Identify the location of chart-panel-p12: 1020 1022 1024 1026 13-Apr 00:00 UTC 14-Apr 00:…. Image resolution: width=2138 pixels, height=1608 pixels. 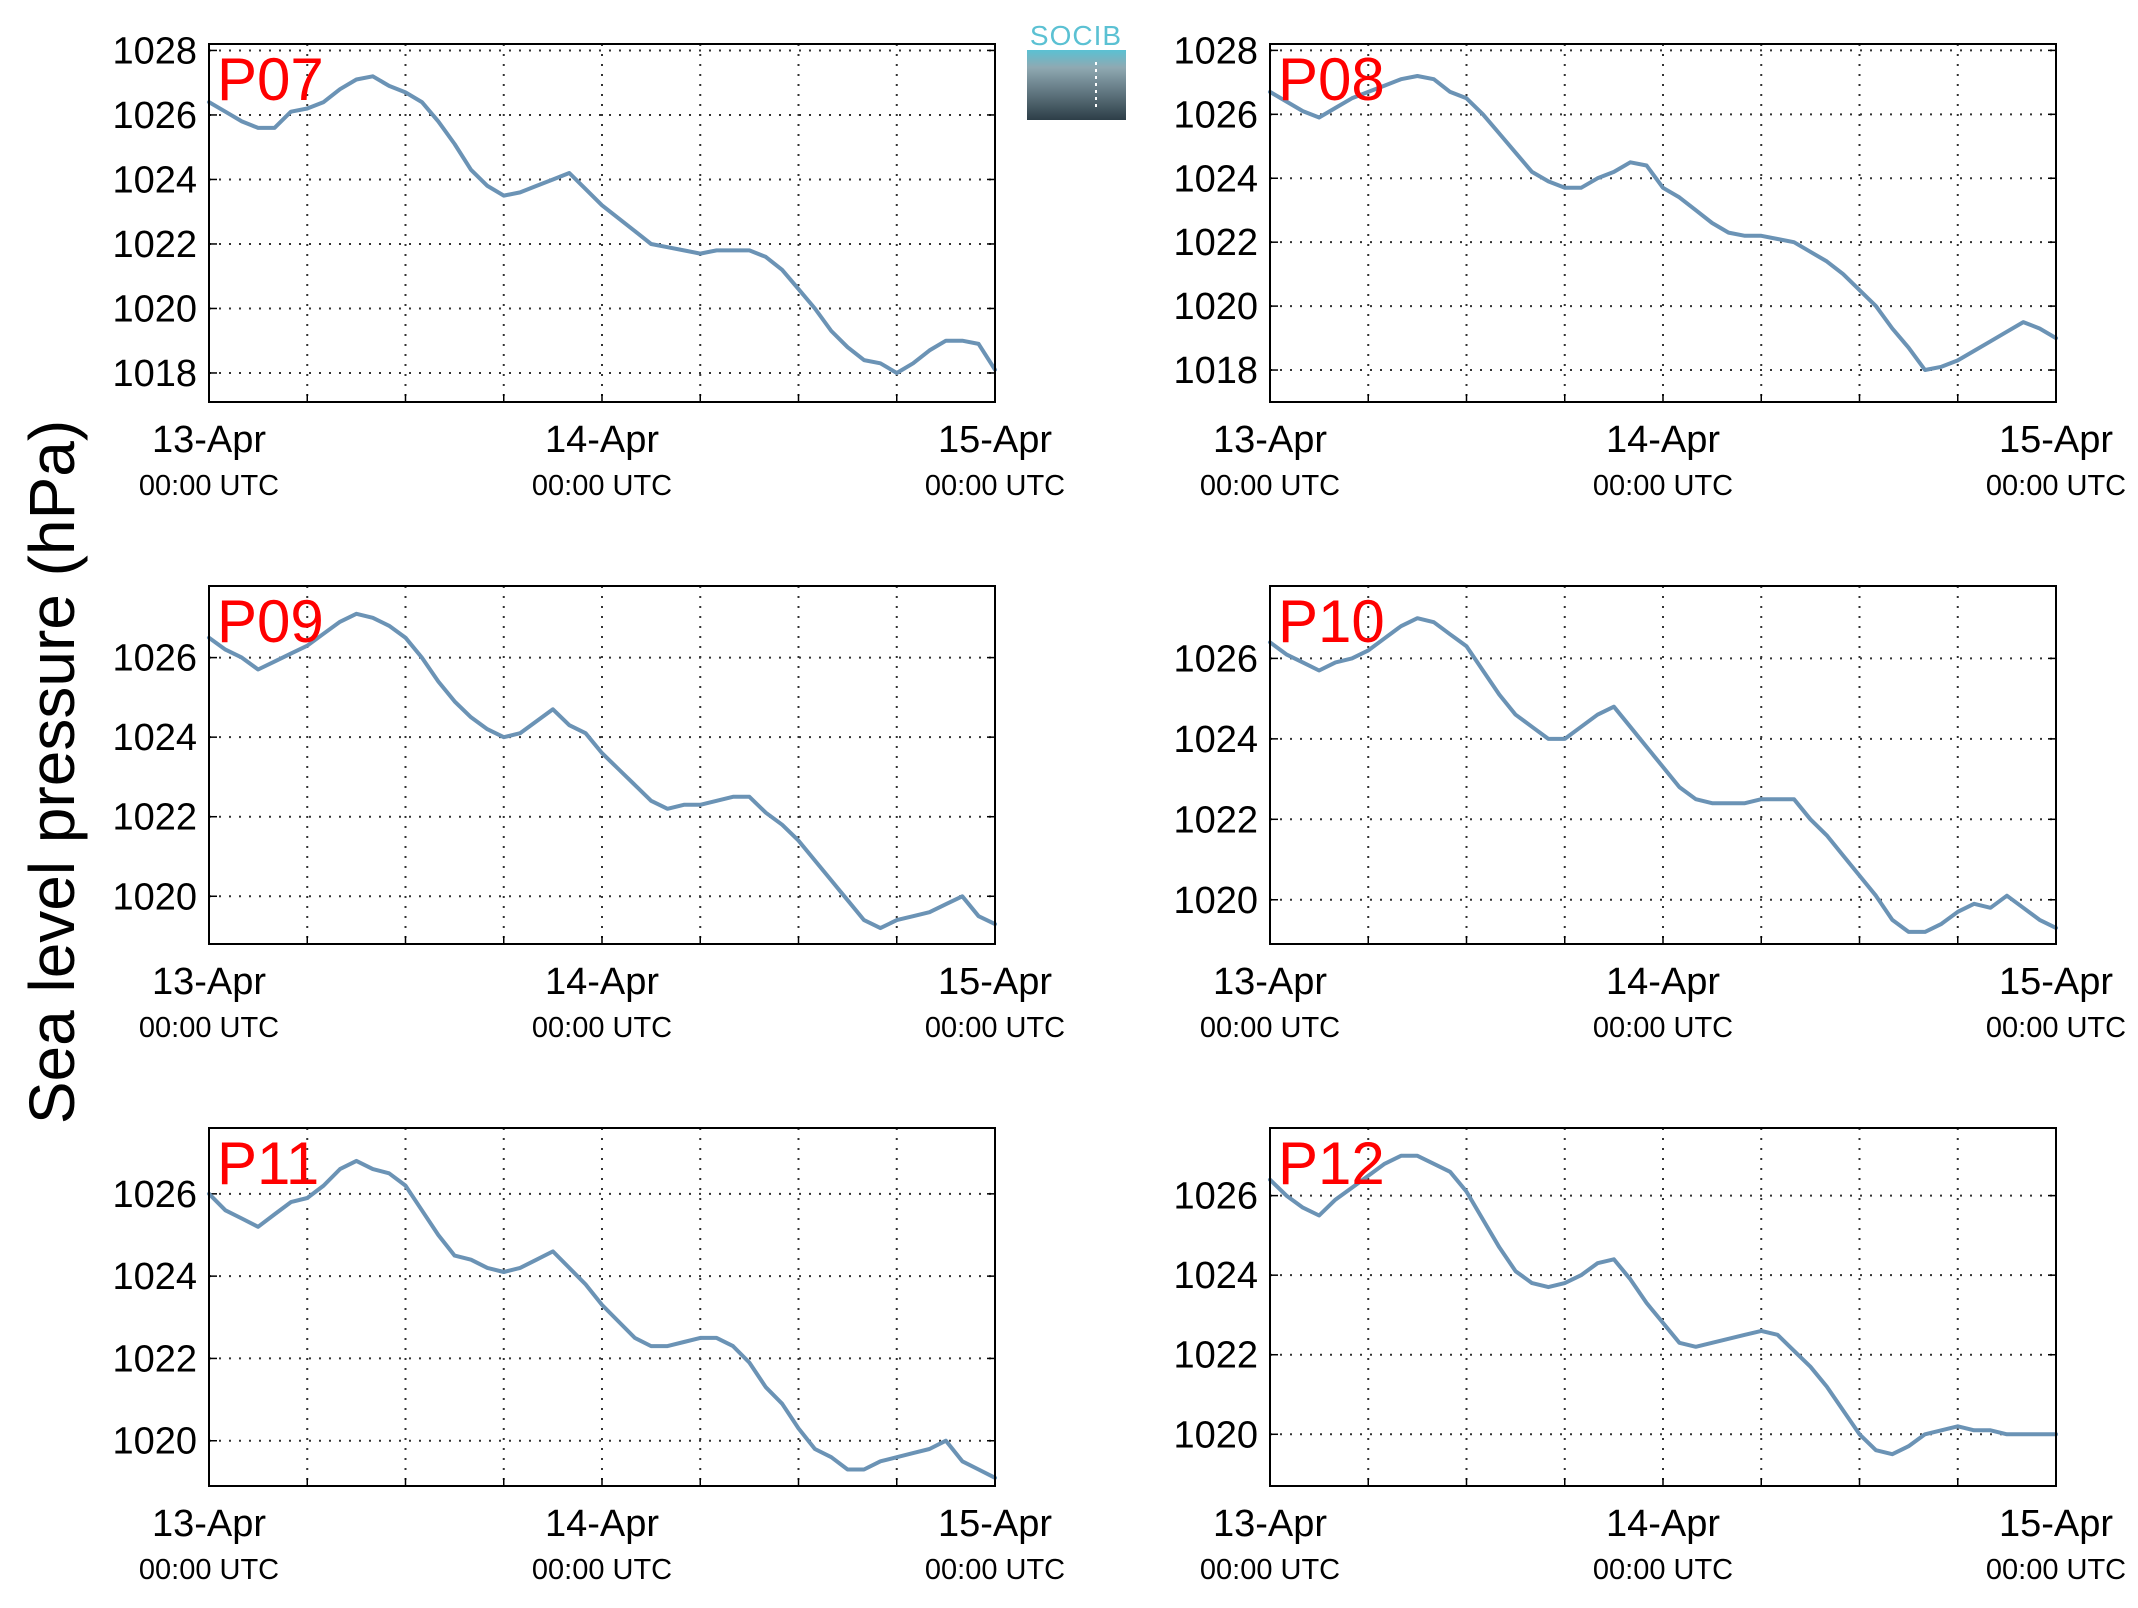
(1649, 1356).